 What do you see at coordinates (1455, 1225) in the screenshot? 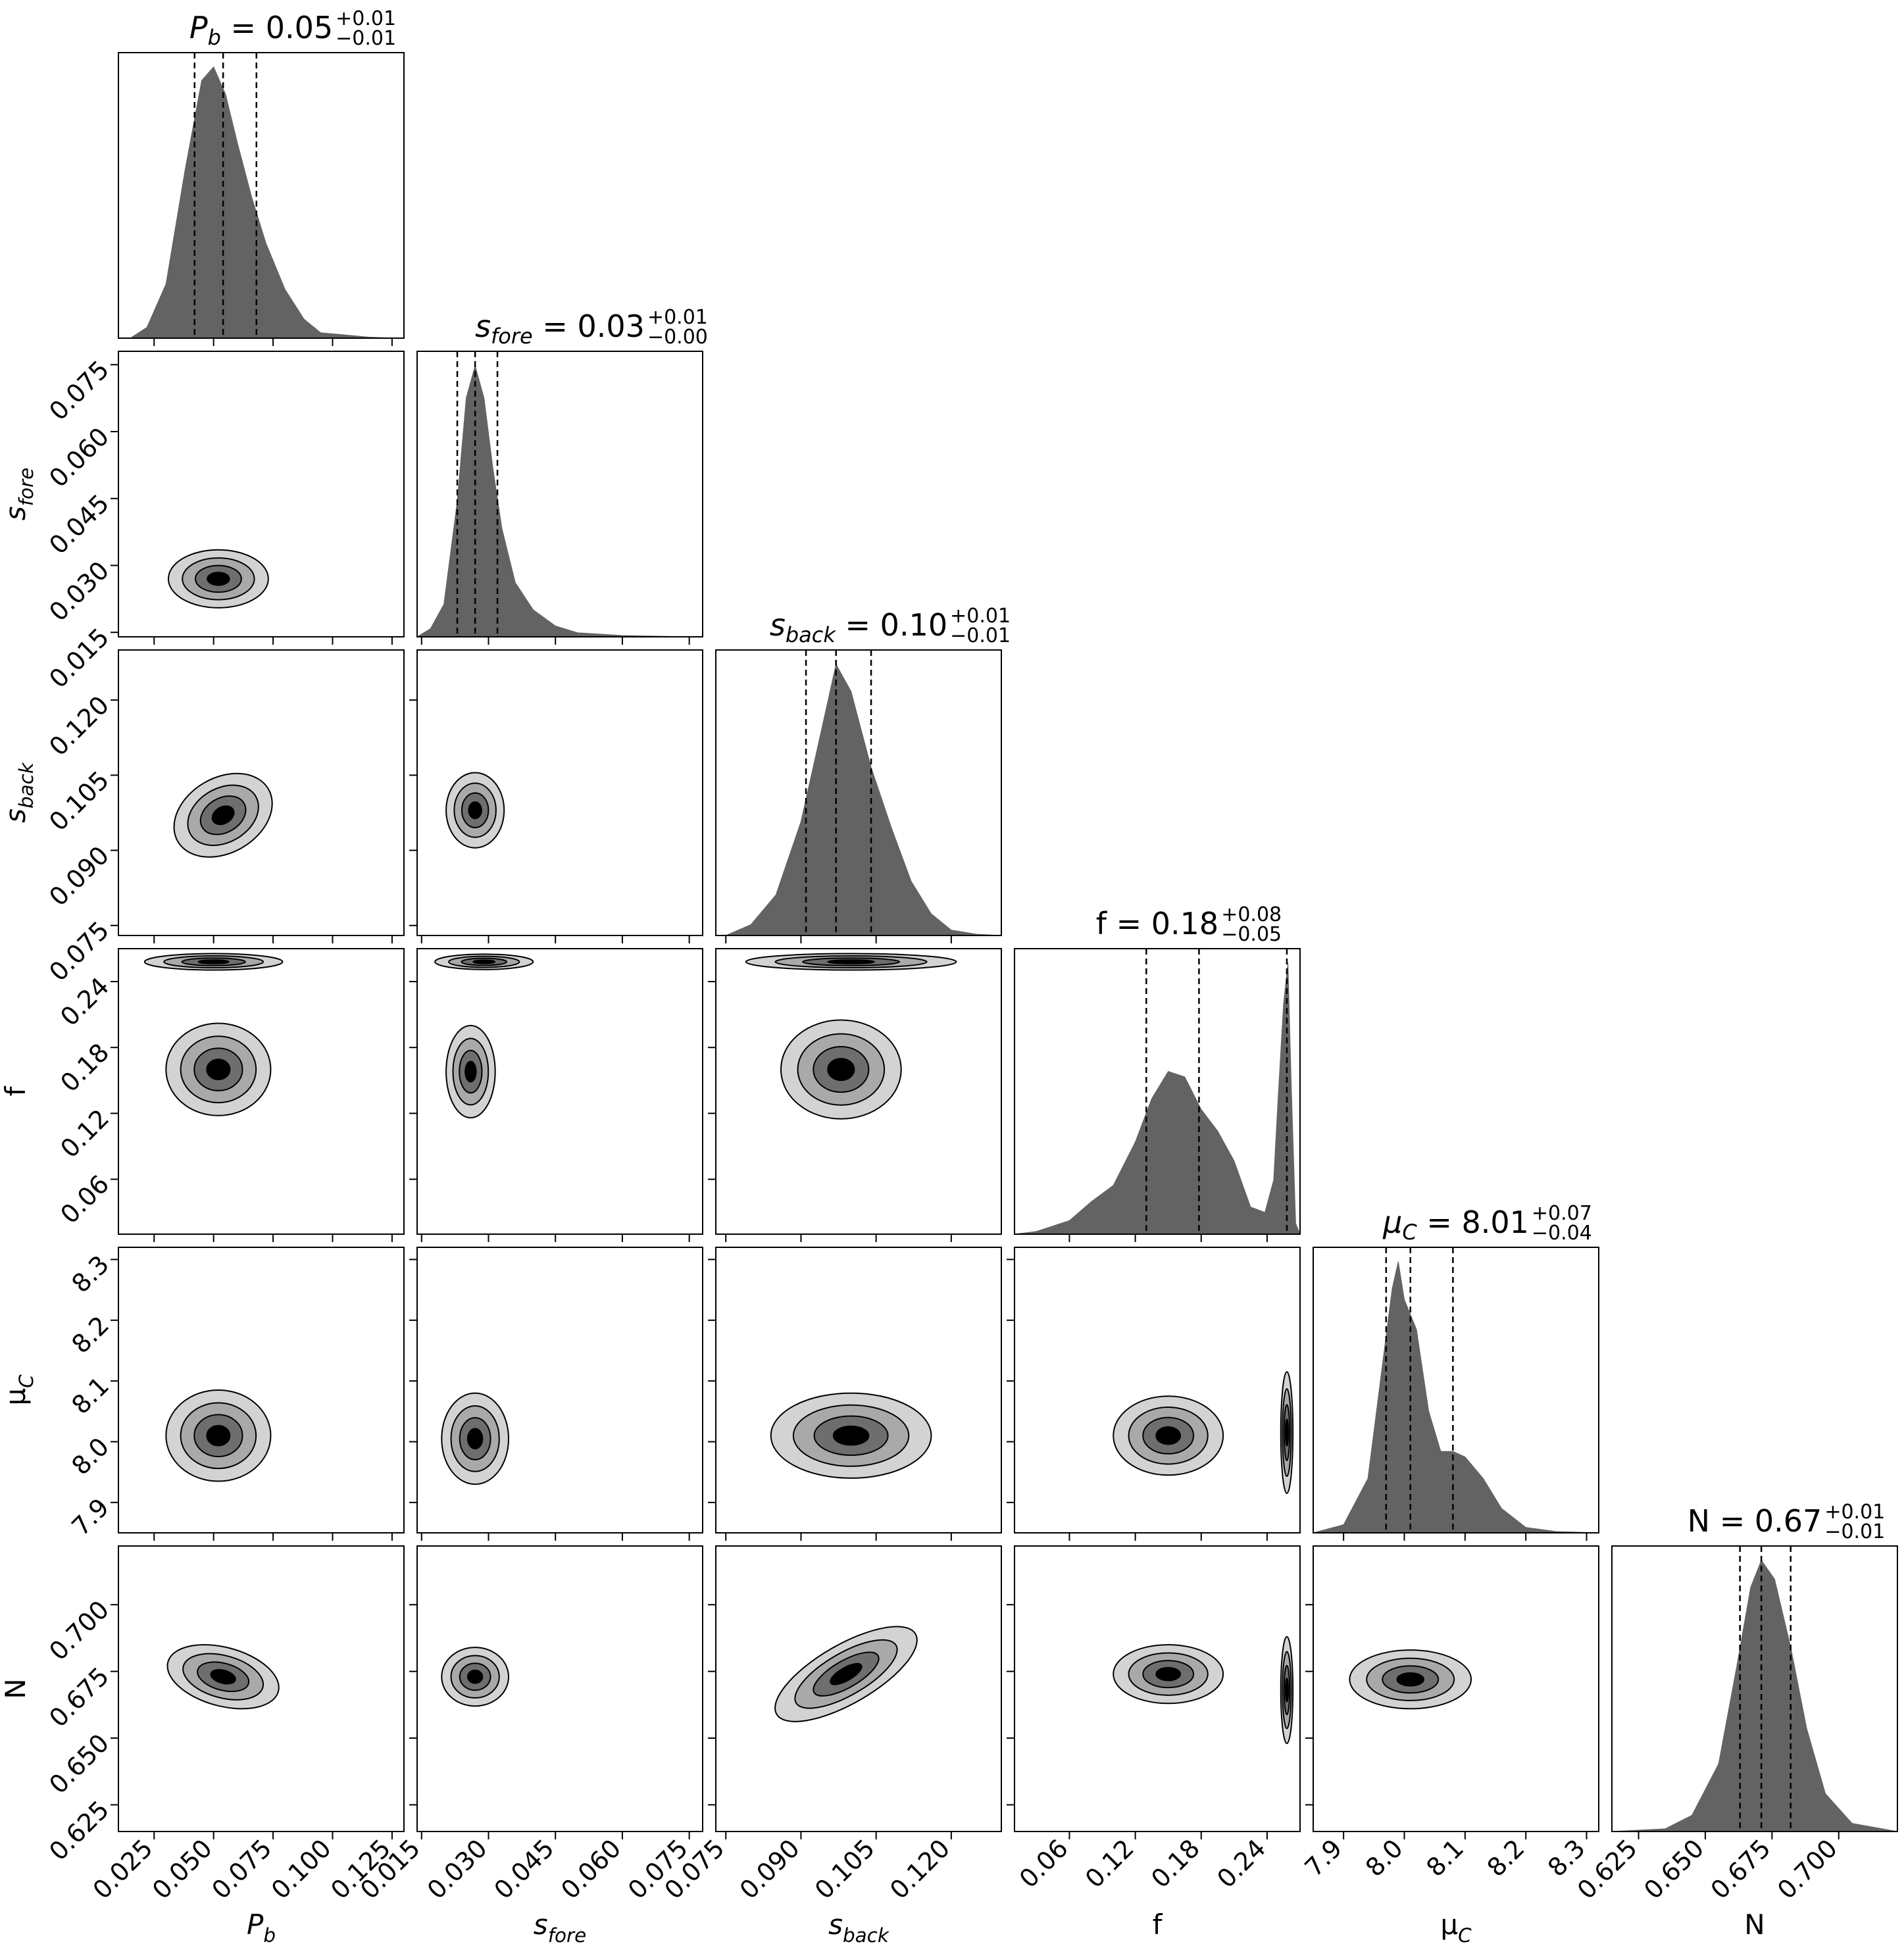
I see `title-muC: μC = 8.01` at bounding box center [1455, 1225].